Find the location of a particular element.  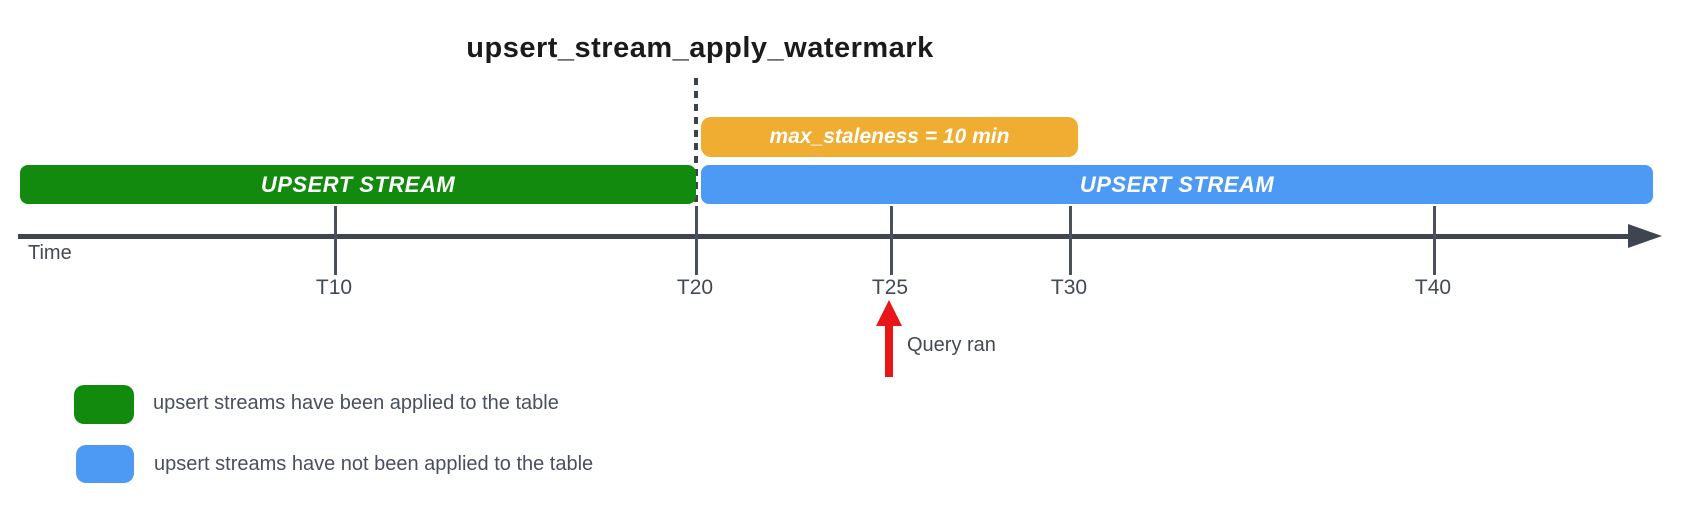

tick-label-t25: T25 is located at coordinates (890, 287).